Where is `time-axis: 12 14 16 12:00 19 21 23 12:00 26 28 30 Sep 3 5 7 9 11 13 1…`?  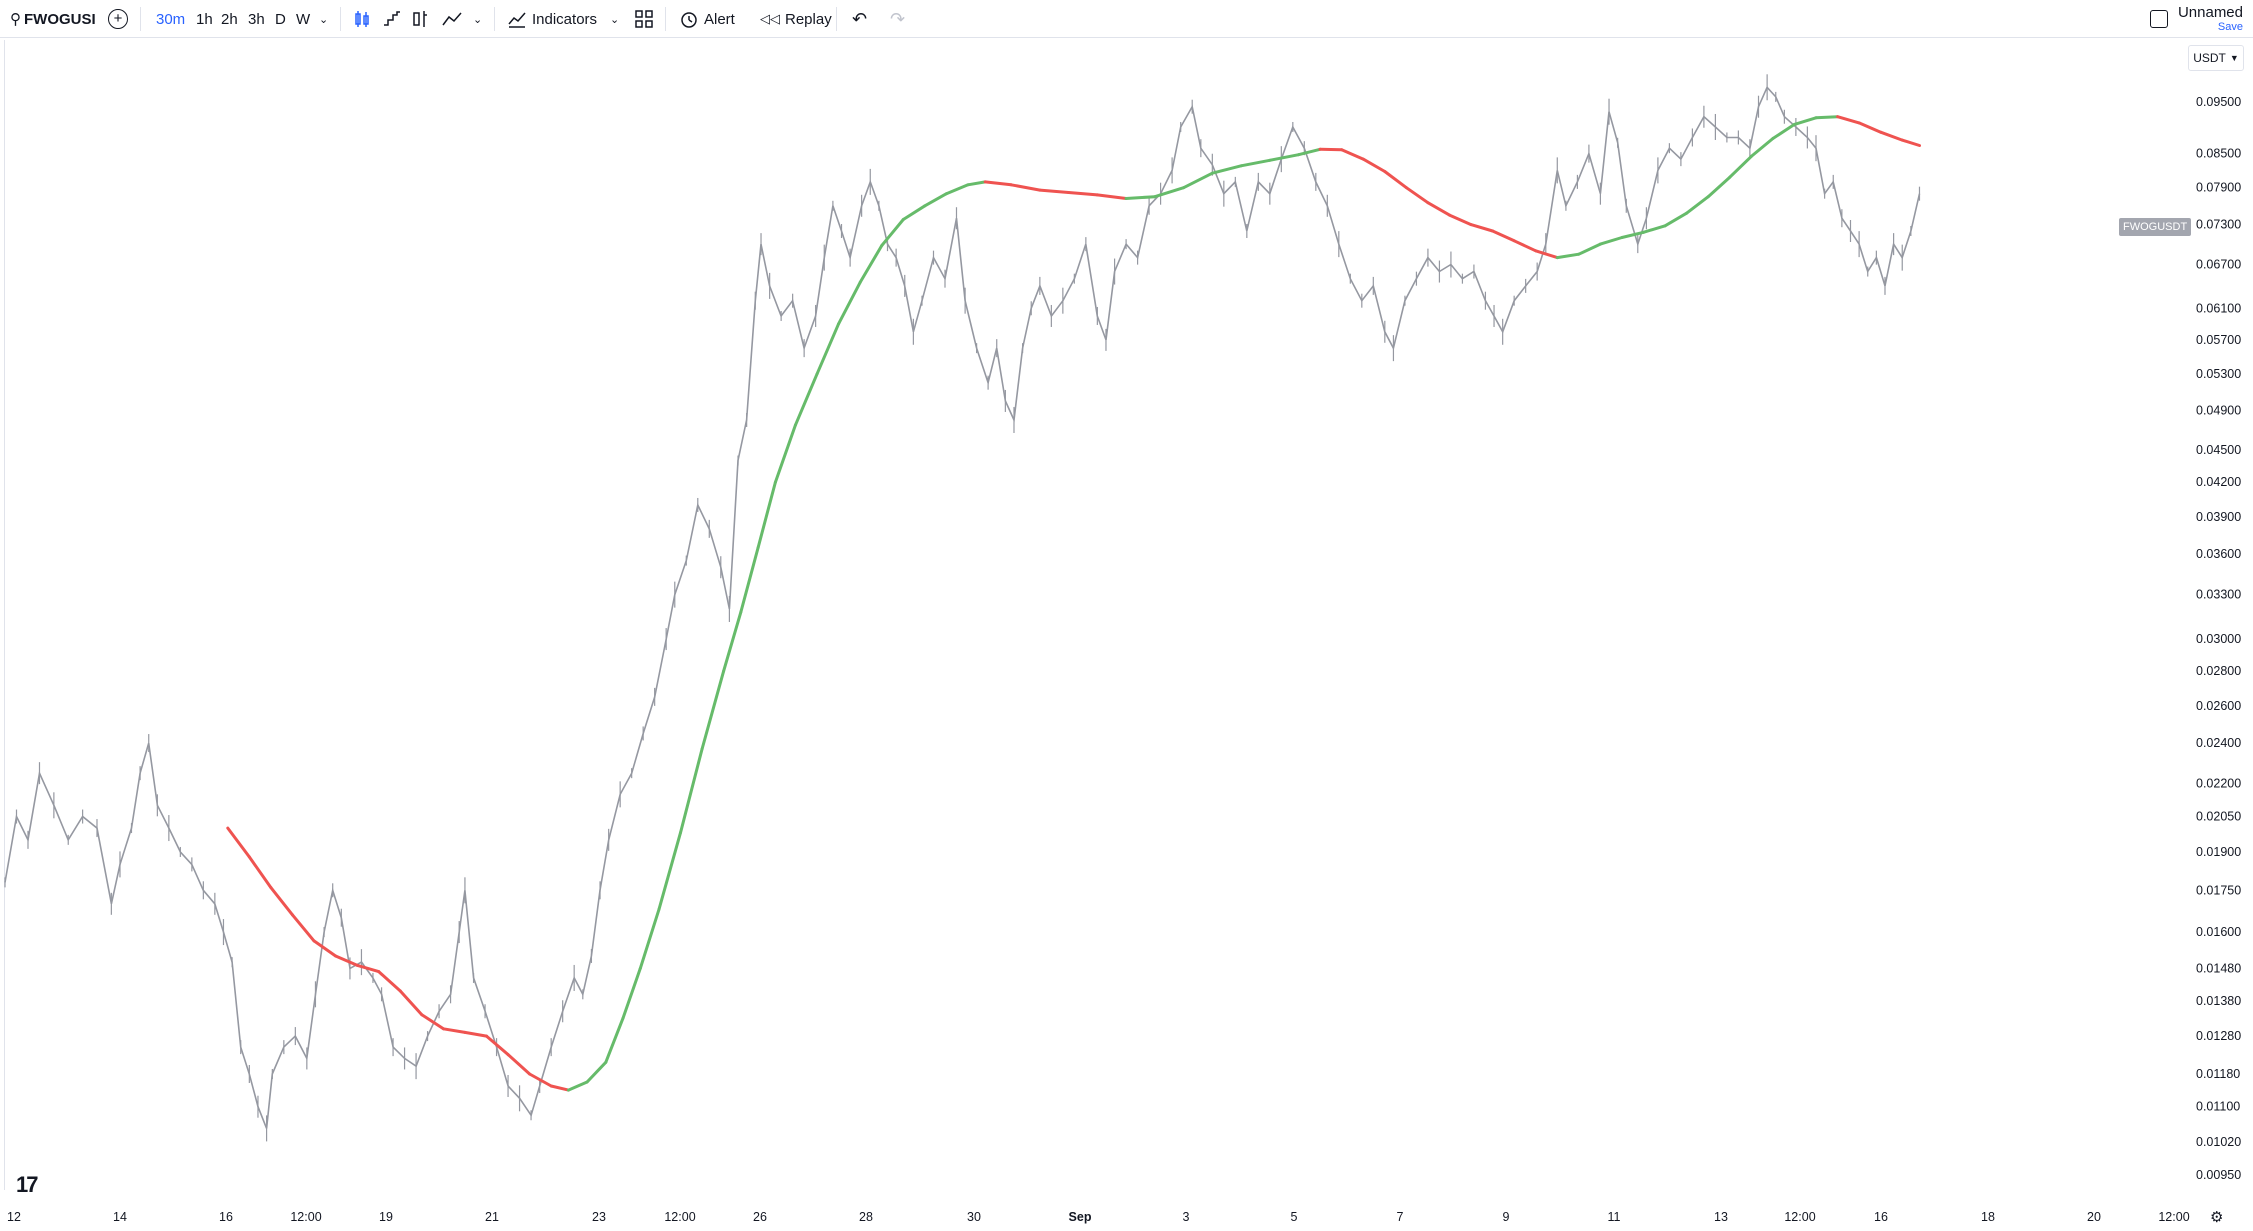
time-axis: 12 14 16 12:00 19 21 23 12:00 26 28 30 Sep 3 5 7 9 11 13 1… is located at coordinates (1098, 1217).